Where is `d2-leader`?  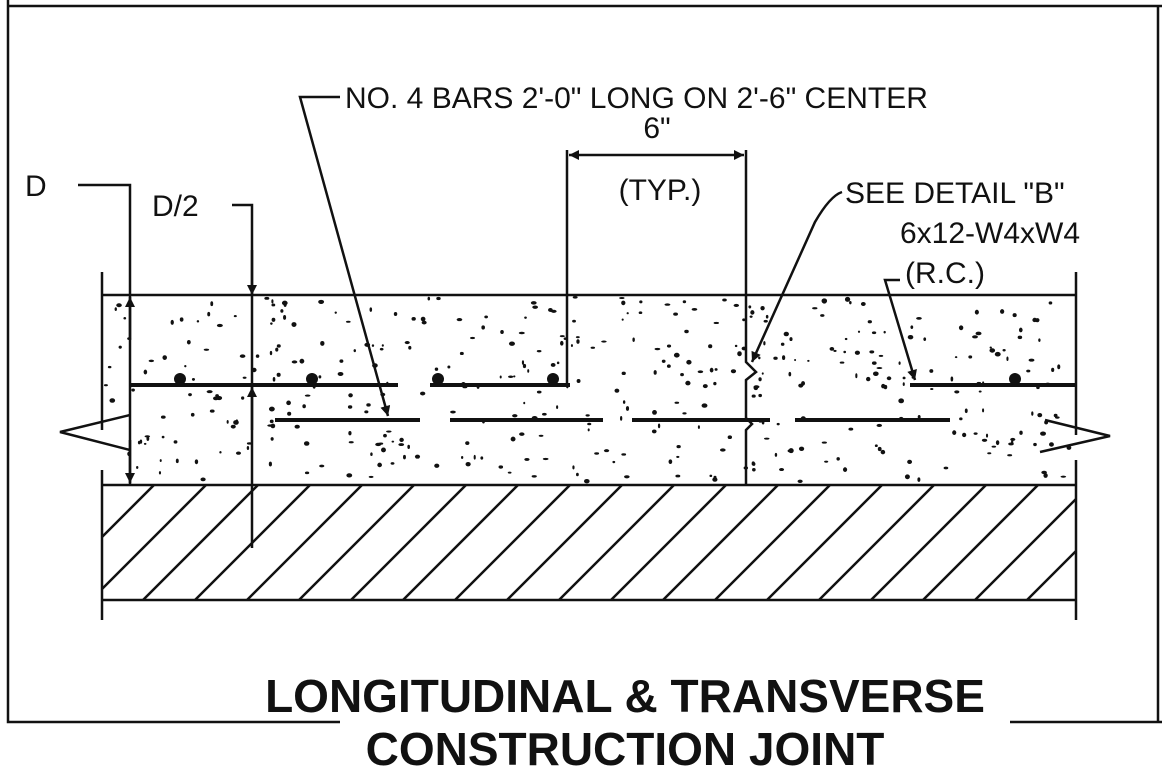 d2-leader is located at coordinates (243, 375).